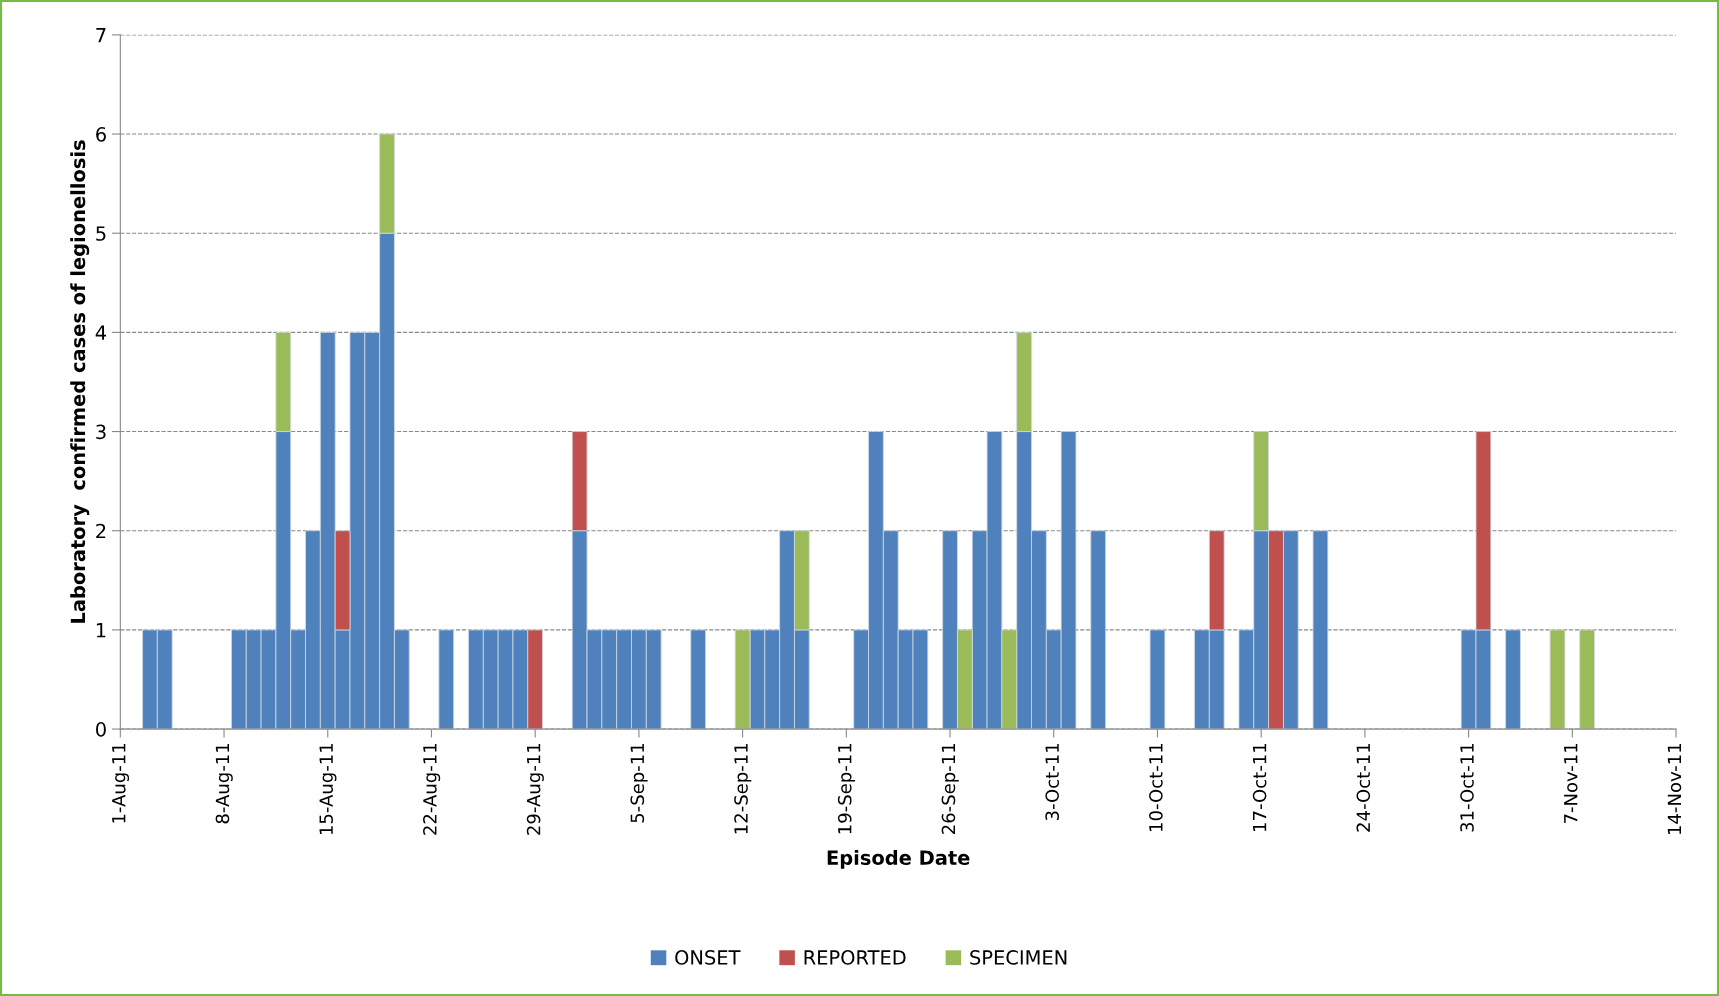 This screenshot has height=996, width=1719. I want to click on x-tick-label: 5-Sep-11, so click(639, 783).